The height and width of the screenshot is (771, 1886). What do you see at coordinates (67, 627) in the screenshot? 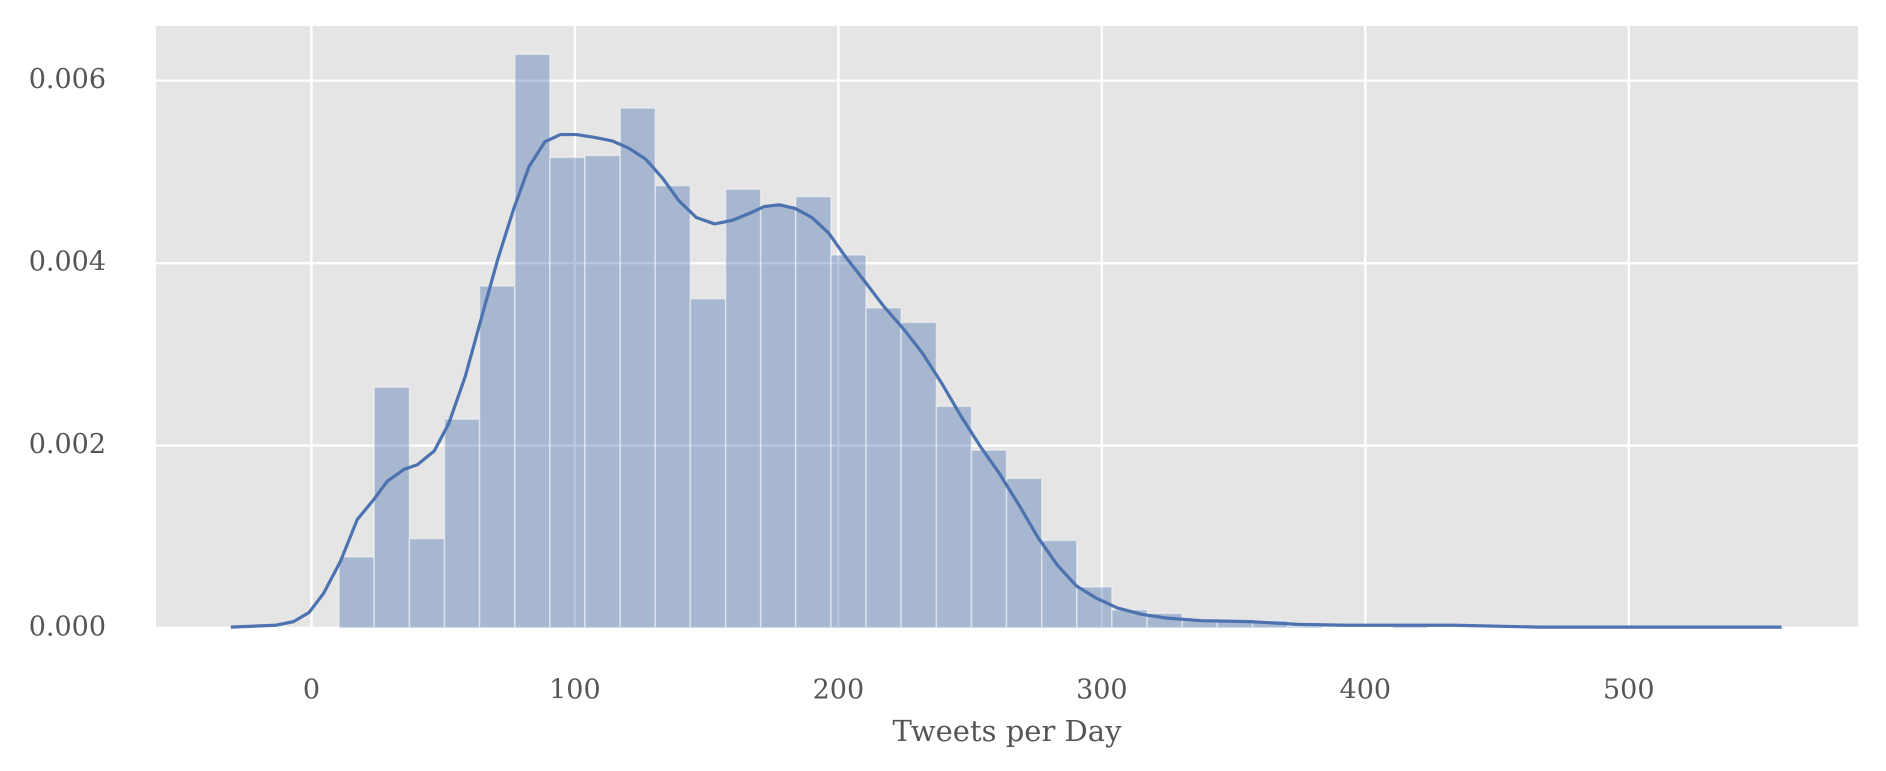
I see `y-tick-label: 0.000` at bounding box center [67, 627].